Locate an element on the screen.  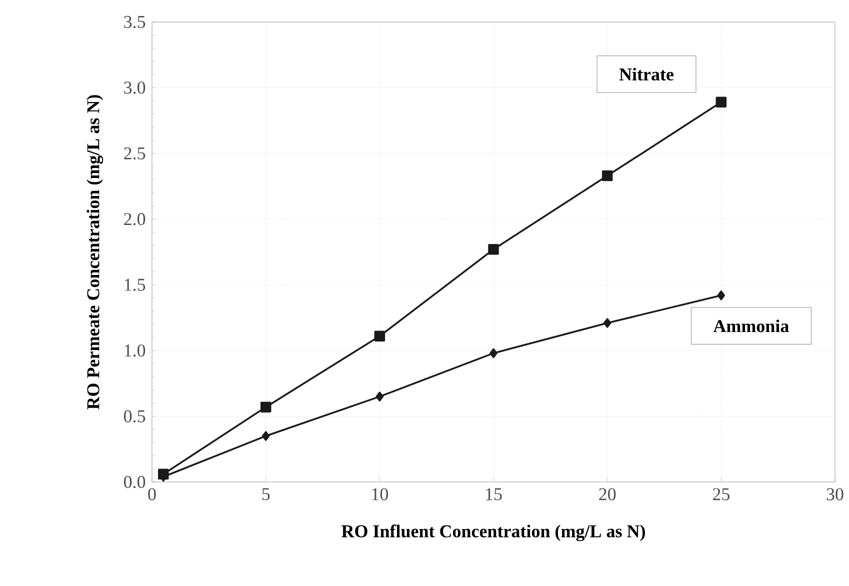
y-tick-label: 1.5 is located at coordinates (135, 284).